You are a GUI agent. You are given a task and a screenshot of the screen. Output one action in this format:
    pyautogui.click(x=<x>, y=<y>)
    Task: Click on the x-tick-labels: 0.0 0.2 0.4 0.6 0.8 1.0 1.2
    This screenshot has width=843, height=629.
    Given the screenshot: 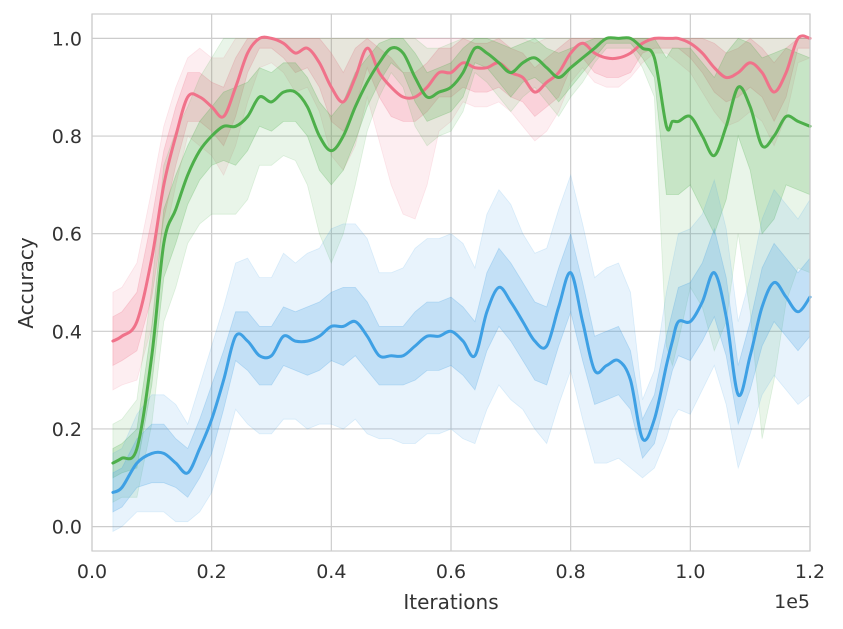 What is the action you would take?
    pyautogui.click(x=451, y=572)
    